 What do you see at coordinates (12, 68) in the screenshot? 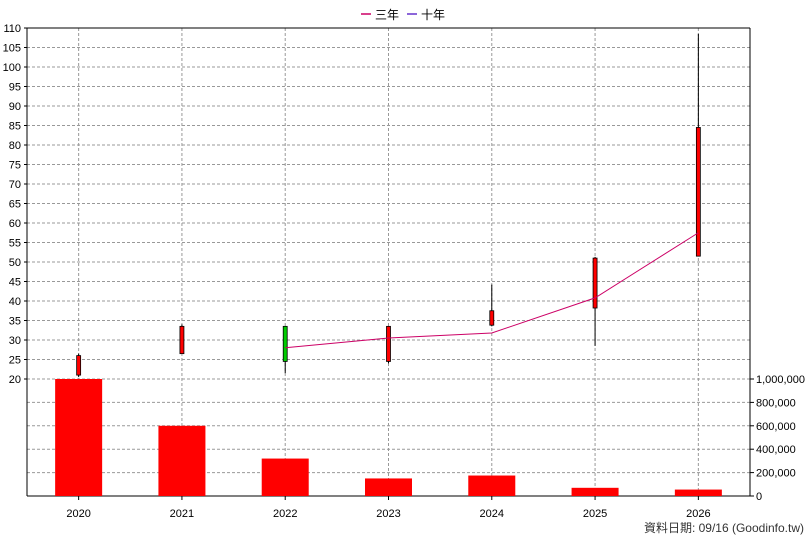
I see `price-tick-label: 100` at bounding box center [12, 68].